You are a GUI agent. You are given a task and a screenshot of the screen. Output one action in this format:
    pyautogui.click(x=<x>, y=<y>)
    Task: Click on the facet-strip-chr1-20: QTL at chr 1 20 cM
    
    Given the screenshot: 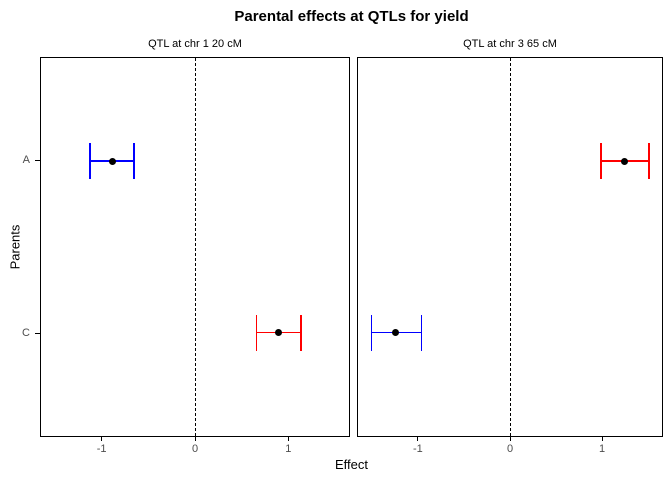 What is the action you would take?
    pyautogui.click(x=195, y=44)
    